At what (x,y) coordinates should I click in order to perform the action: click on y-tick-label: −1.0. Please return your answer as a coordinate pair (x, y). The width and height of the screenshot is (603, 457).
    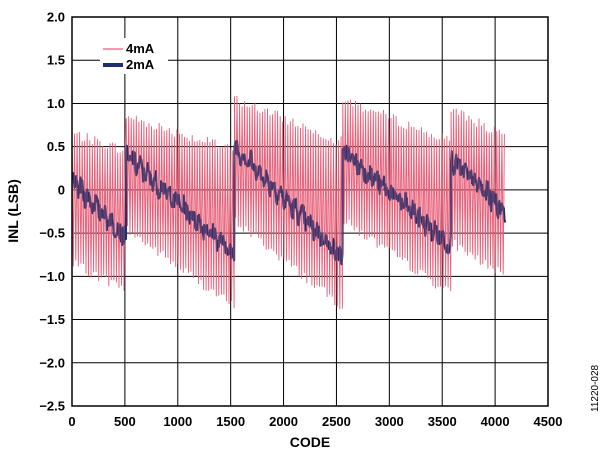
    Looking at the image, I should click on (52, 276).